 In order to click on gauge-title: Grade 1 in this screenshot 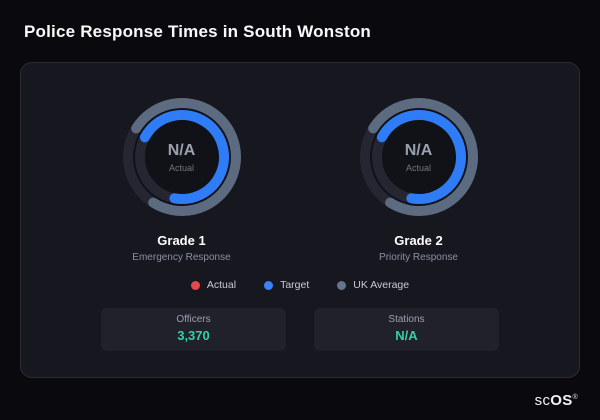, I will do `click(181, 240)`.